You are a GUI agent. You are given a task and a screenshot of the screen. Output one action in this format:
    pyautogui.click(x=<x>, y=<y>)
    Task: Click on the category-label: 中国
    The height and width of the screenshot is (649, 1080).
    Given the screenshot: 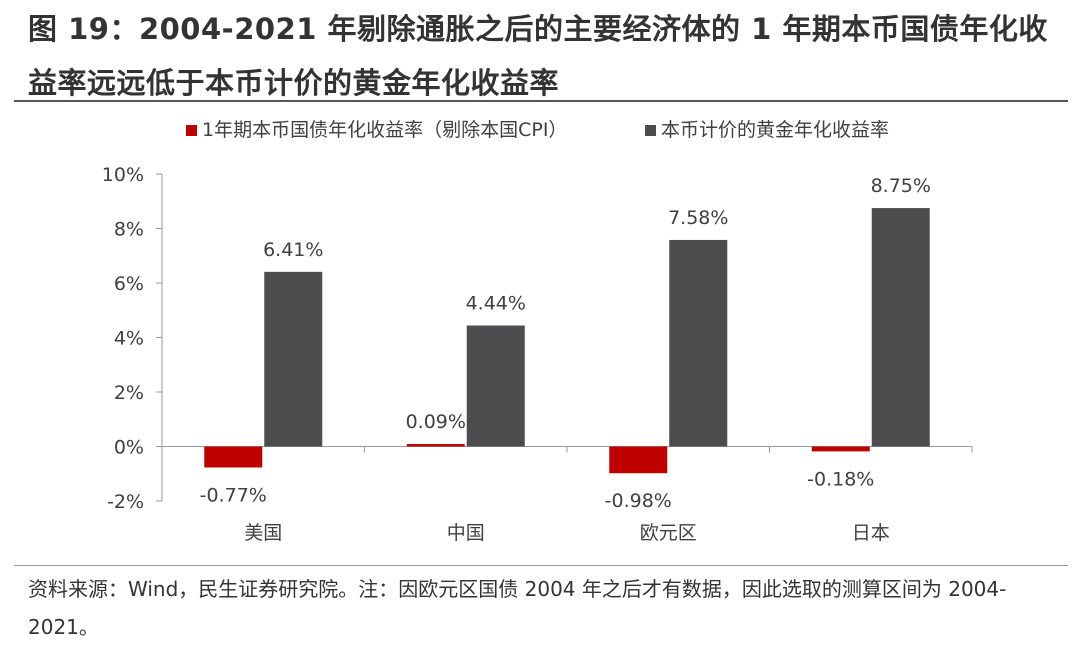 What is the action you would take?
    pyautogui.click(x=466, y=533)
    